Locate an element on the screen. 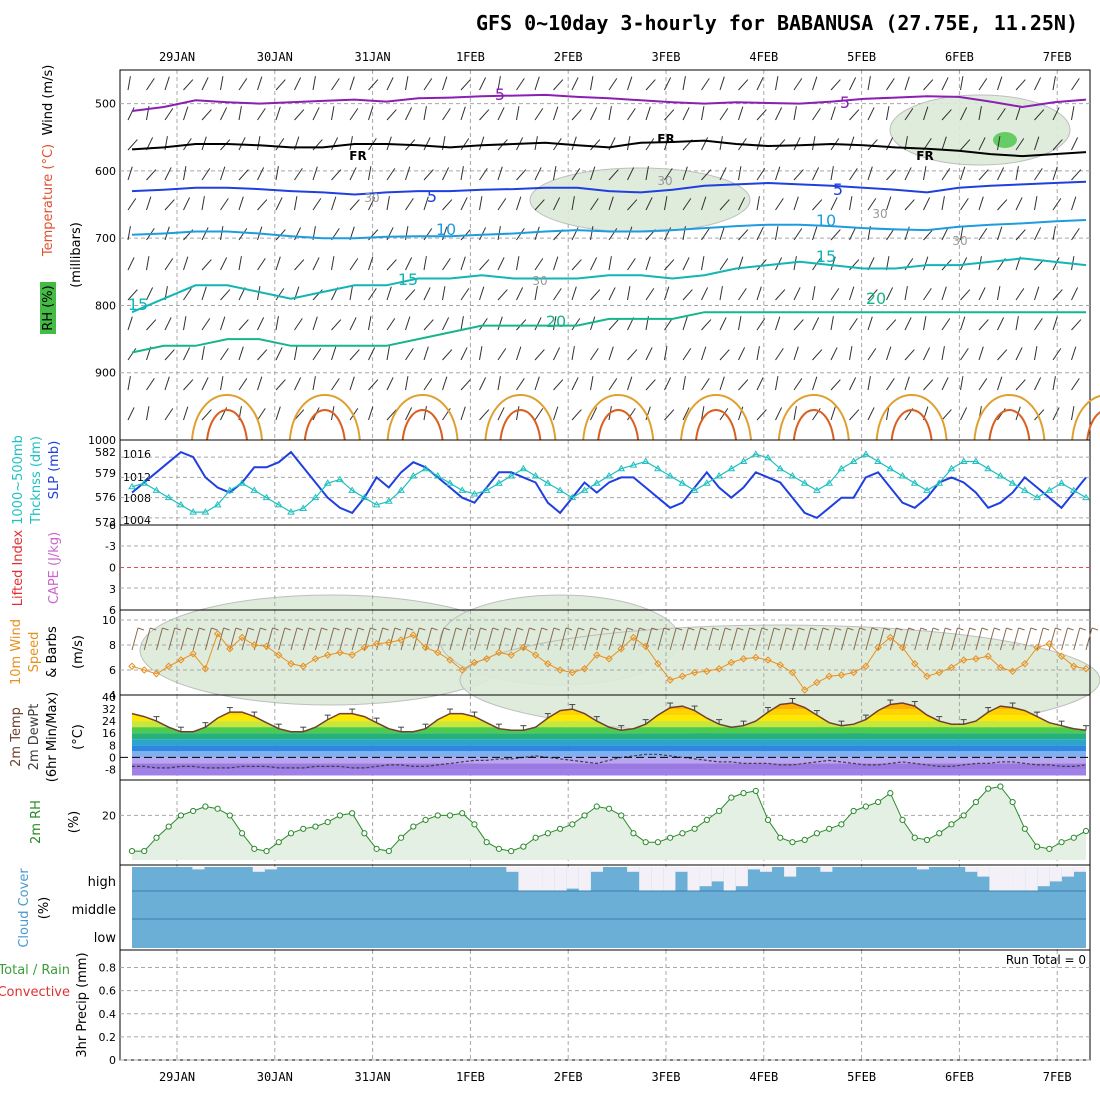 The image size is (1100, 1100). axis-title-cloud: Cloud Cover is located at coordinates (24, 908).